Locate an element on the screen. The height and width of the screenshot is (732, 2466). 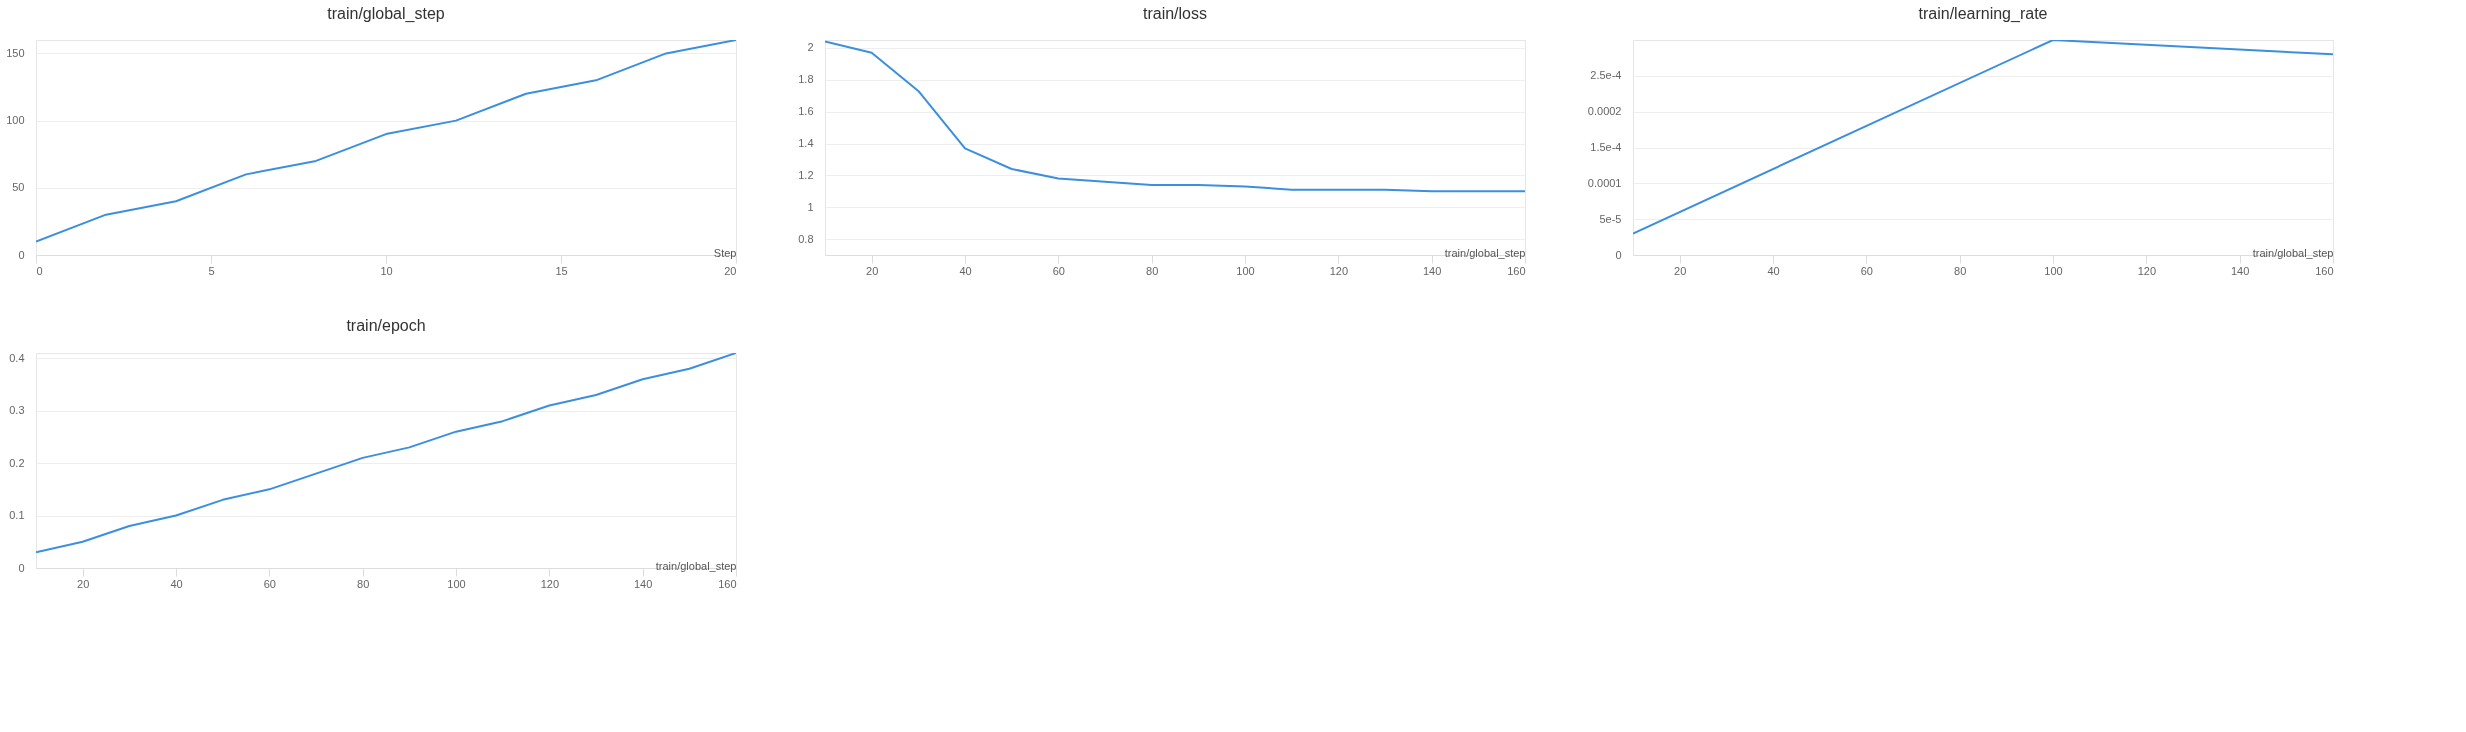
y-tick-label: 2.5e-4 is located at coordinates (1606, 75).